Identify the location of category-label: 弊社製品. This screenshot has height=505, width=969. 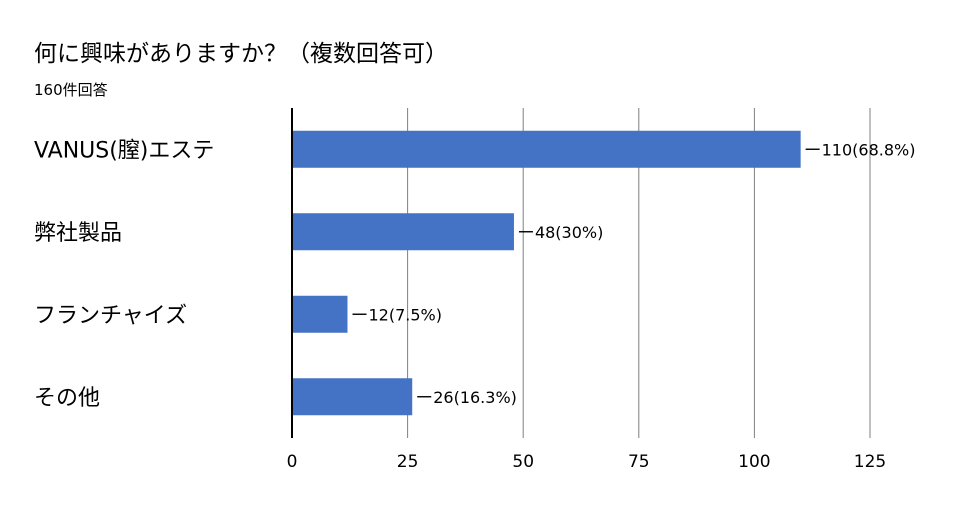
(78, 233).